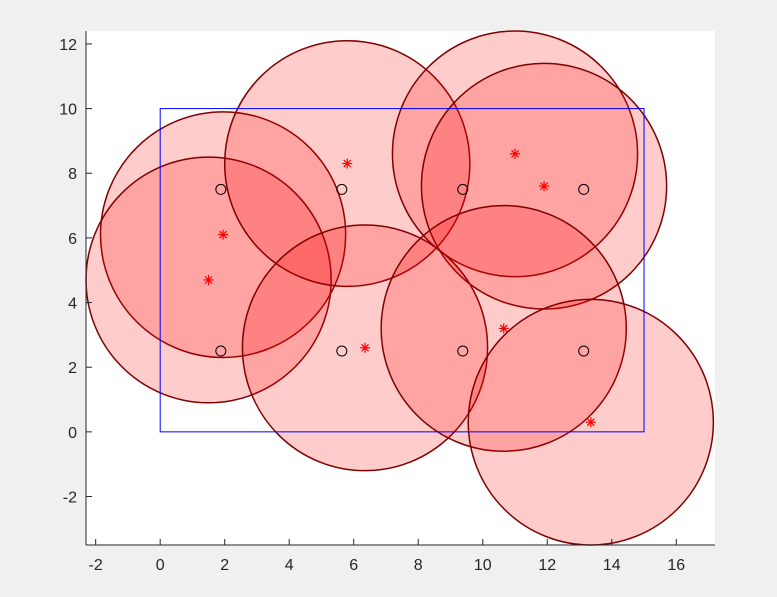 This screenshot has height=597, width=777. Describe the element at coordinates (224, 565) in the screenshot. I see `x-tick-label: 2` at that location.